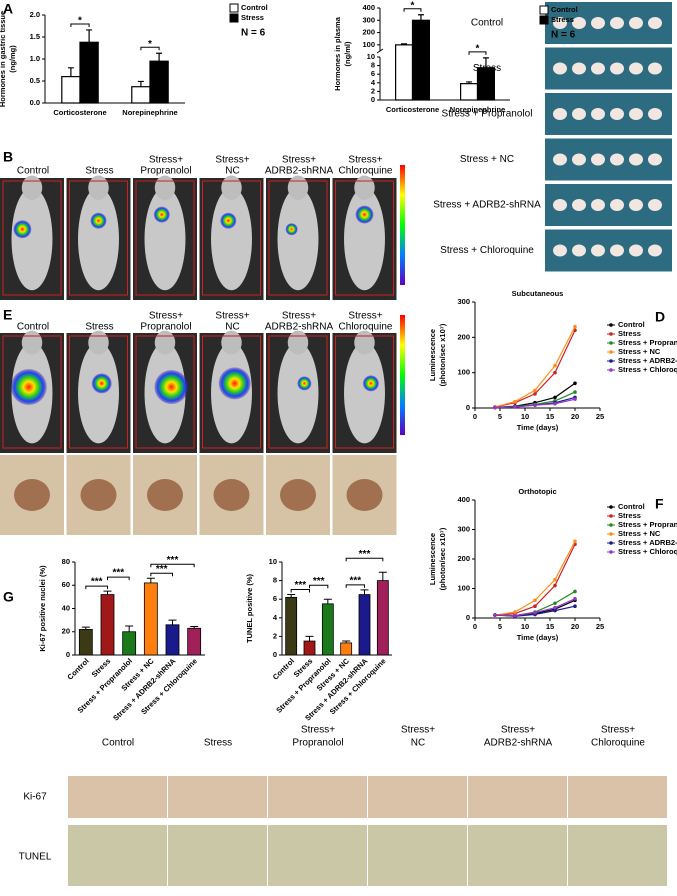 The image size is (677, 896). Describe the element at coordinates (432, 559) in the screenshot. I see `y-axis-label: Luminescence` at that location.